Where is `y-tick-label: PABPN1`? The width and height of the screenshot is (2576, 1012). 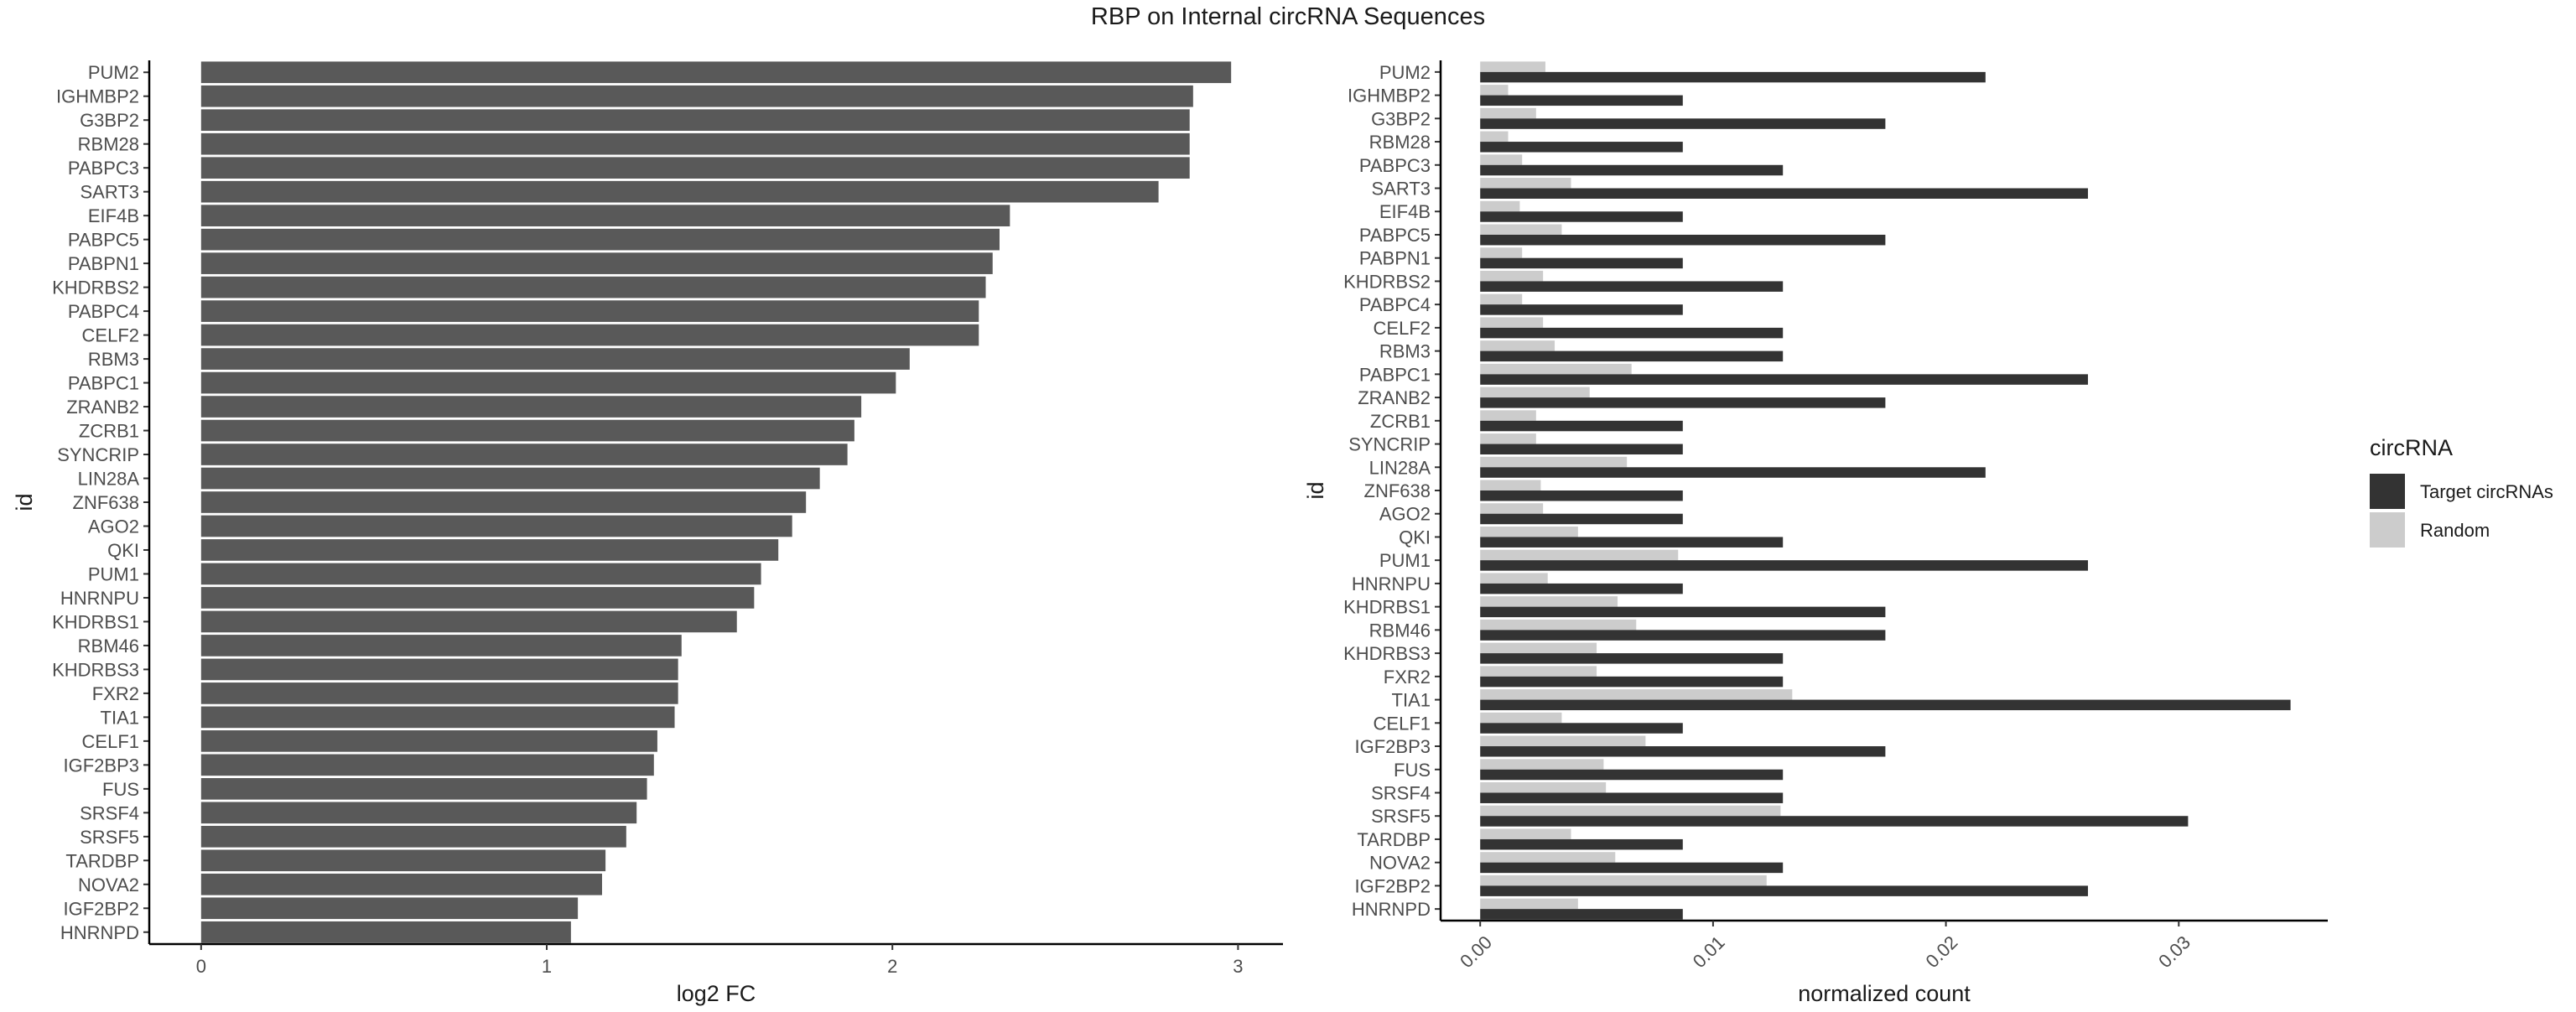
y-tick-label: PABPN1 is located at coordinates (103, 264).